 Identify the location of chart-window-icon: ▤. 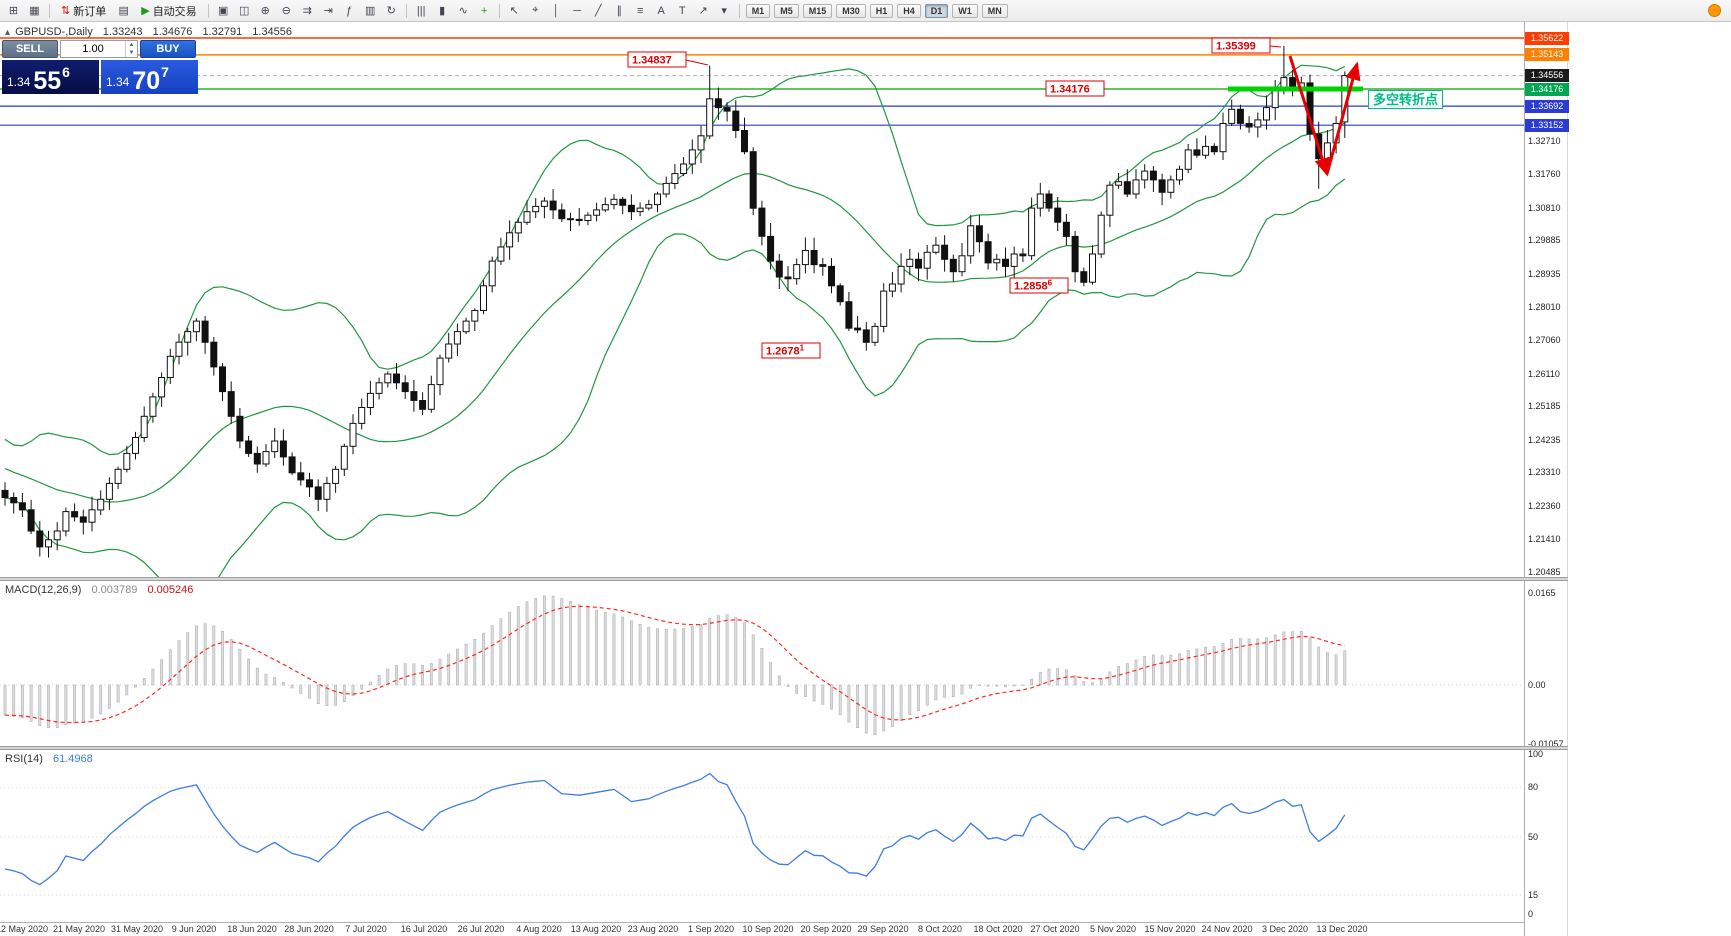
(123, 10).